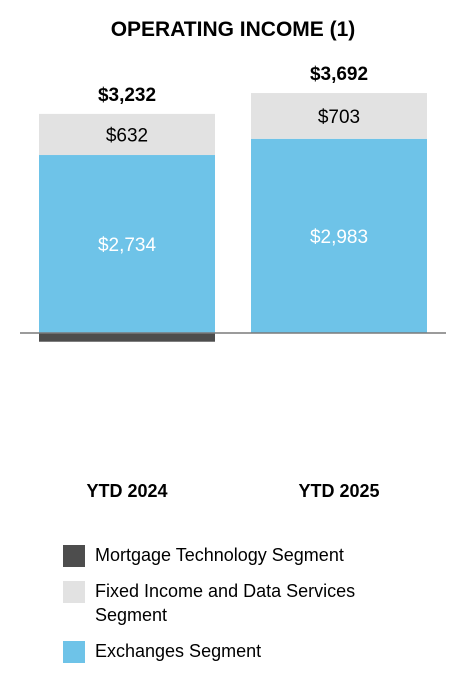  Describe the element at coordinates (127, 491) in the screenshot. I see `category-label-ytd-2024: YTD 2024` at that location.